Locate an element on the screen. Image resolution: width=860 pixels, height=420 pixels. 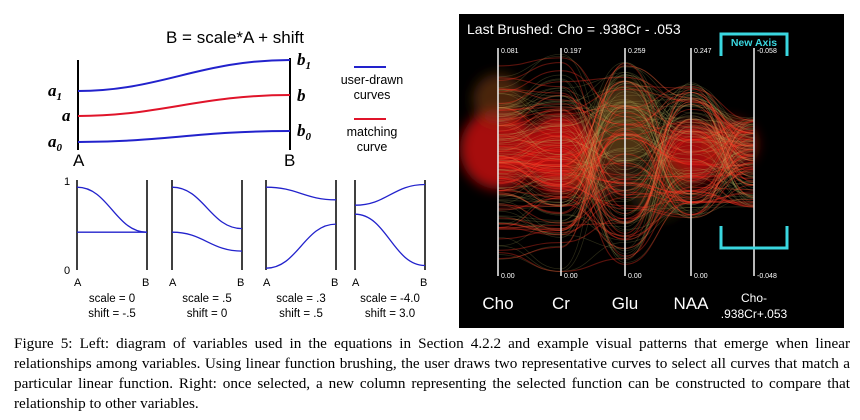
axis-b-label: B is located at coordinates (289, 160).